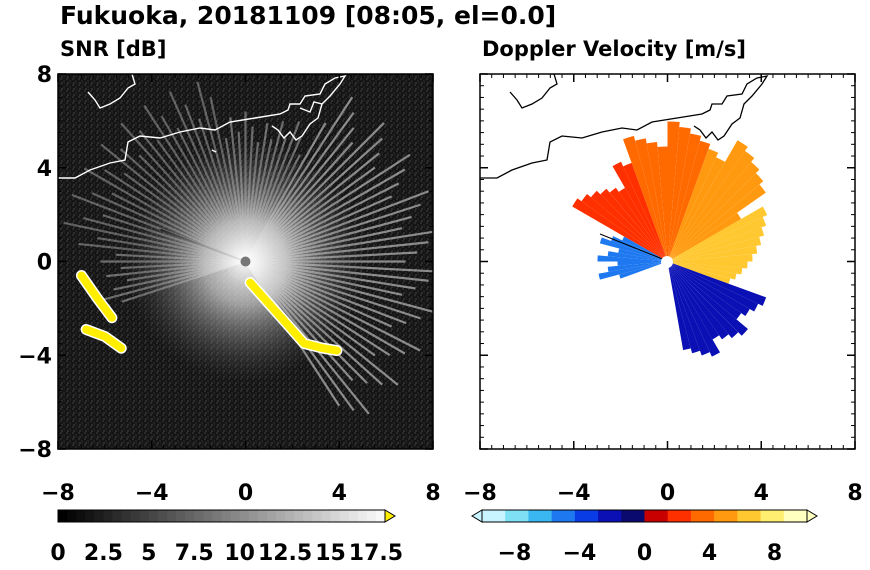  I want to click on snr-x-tick-labels: −8 −4 0 4 8, so click(241, 493).